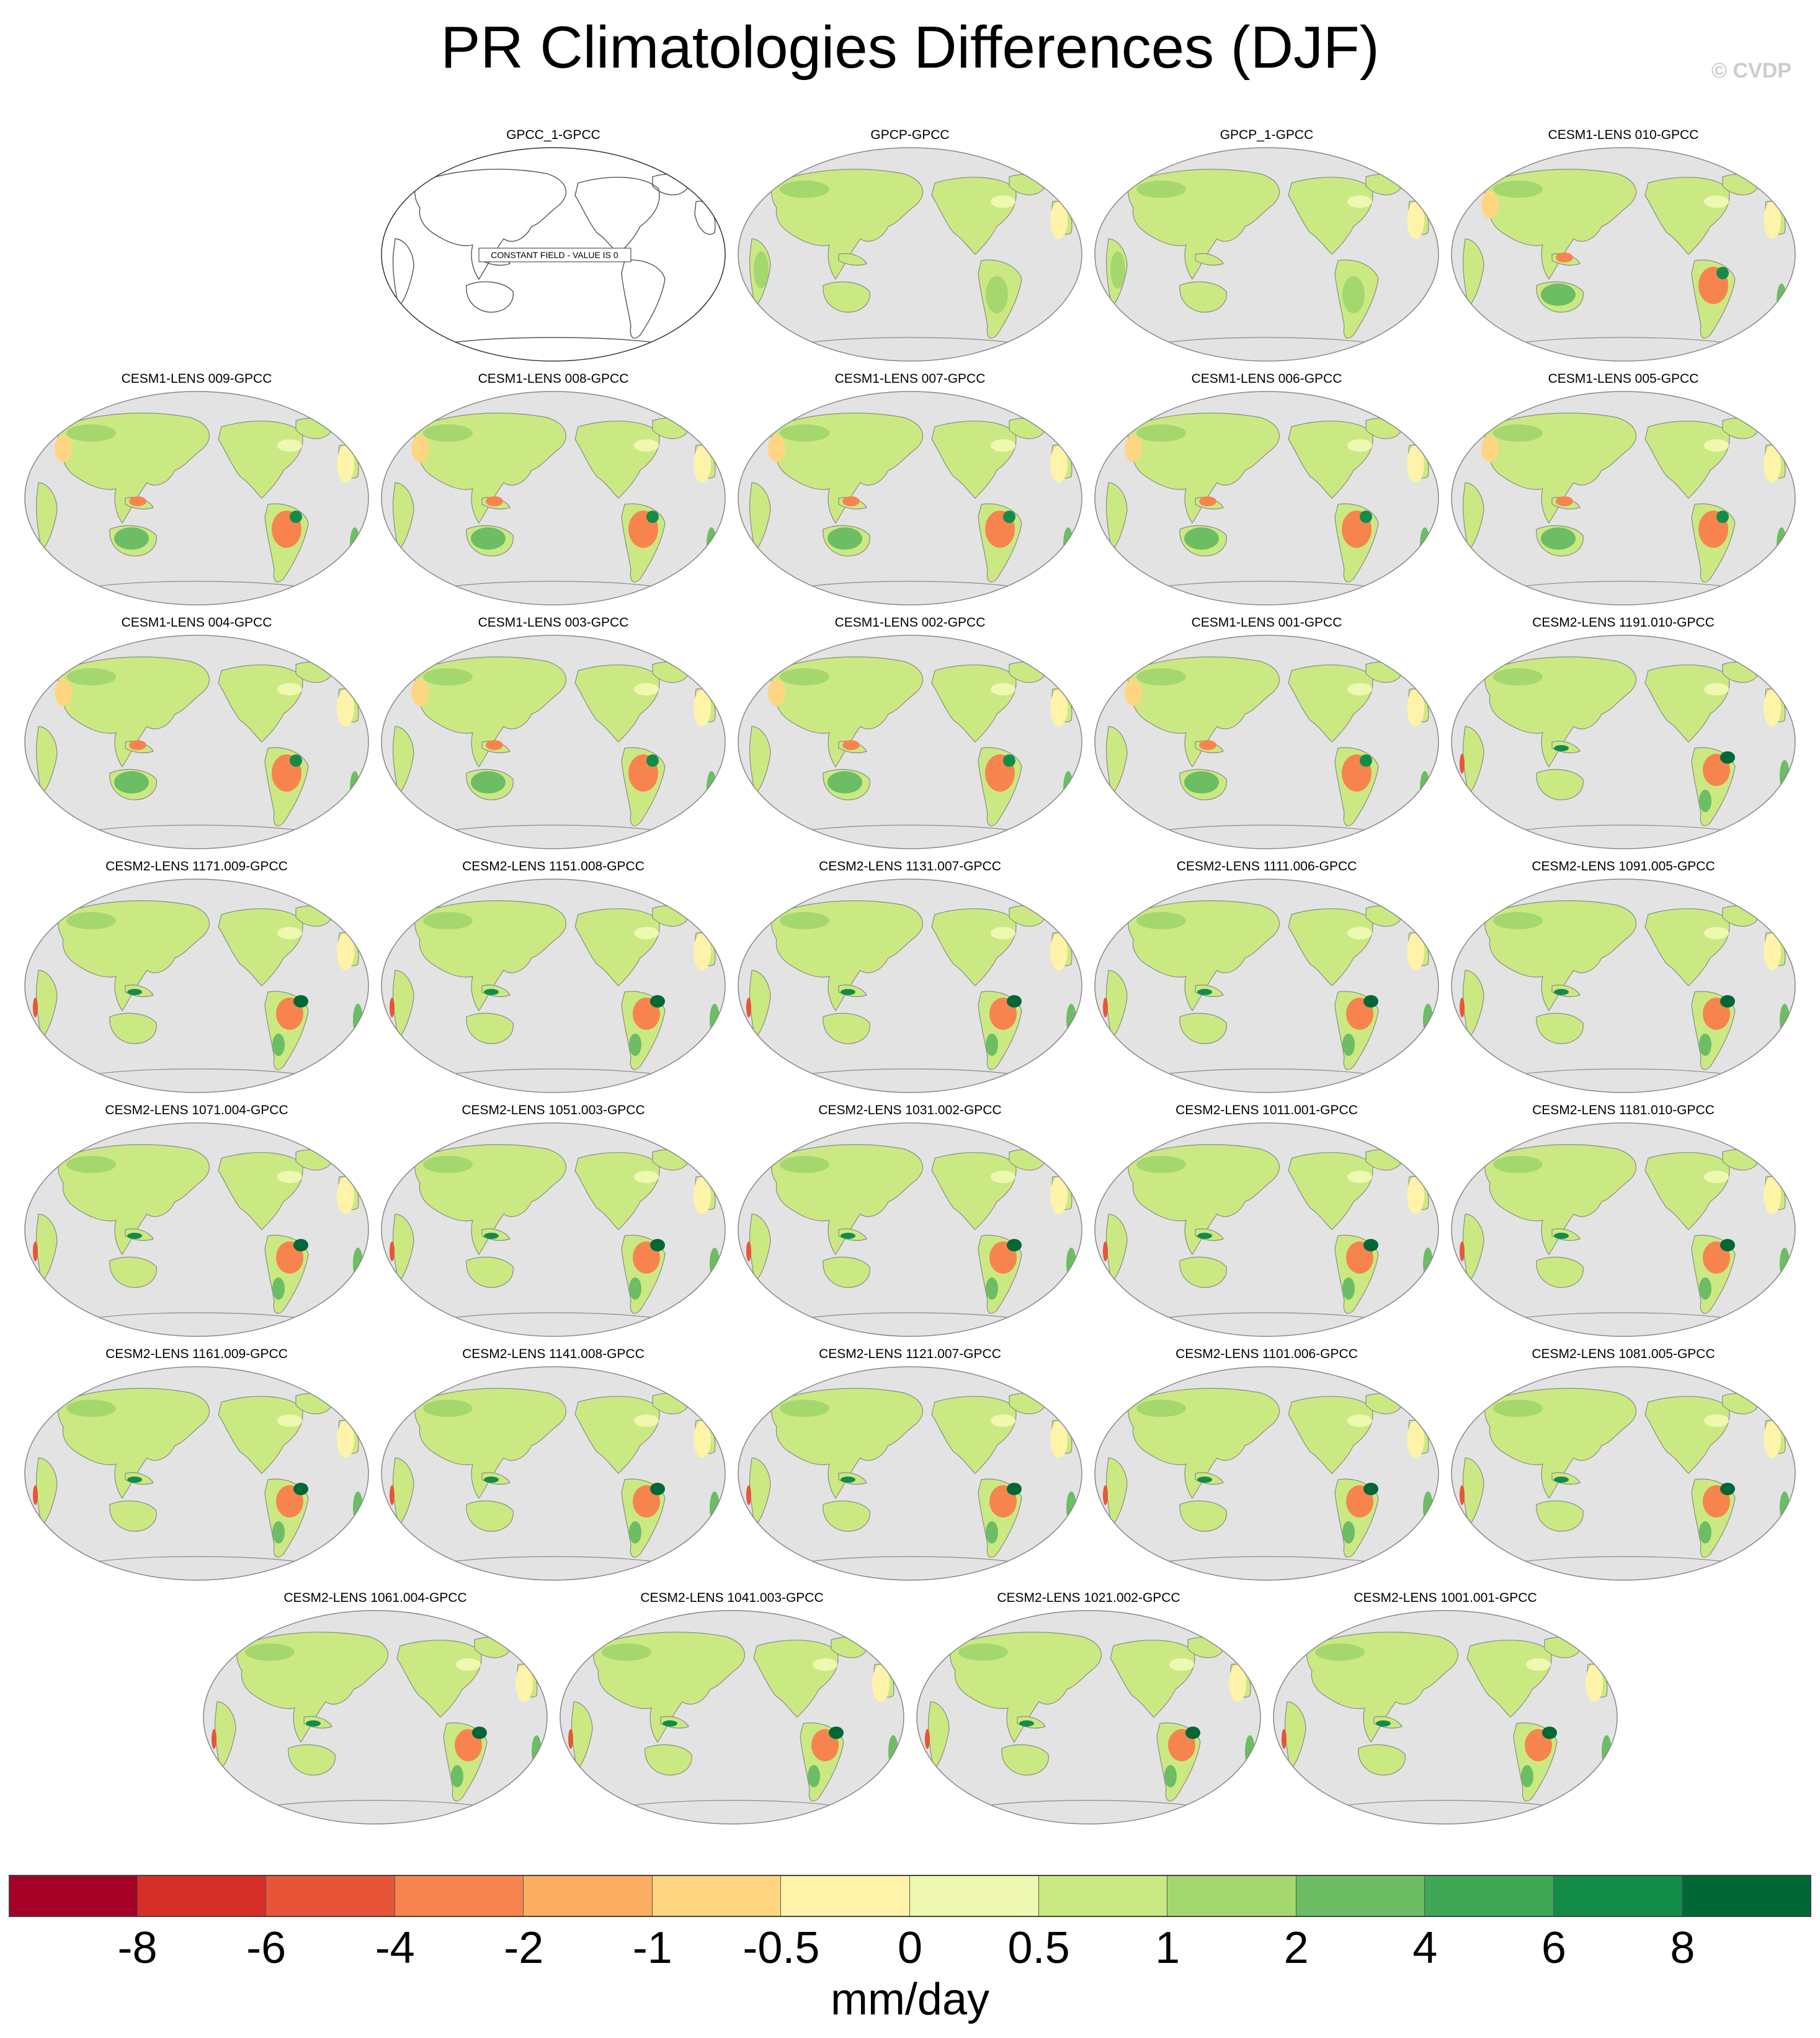 Image resolution: width=1820 pixels, height=2038 pixels. I want to click on map-panel: CESM2-LENS 1001.001-GPCC, so click(1445, 1711).